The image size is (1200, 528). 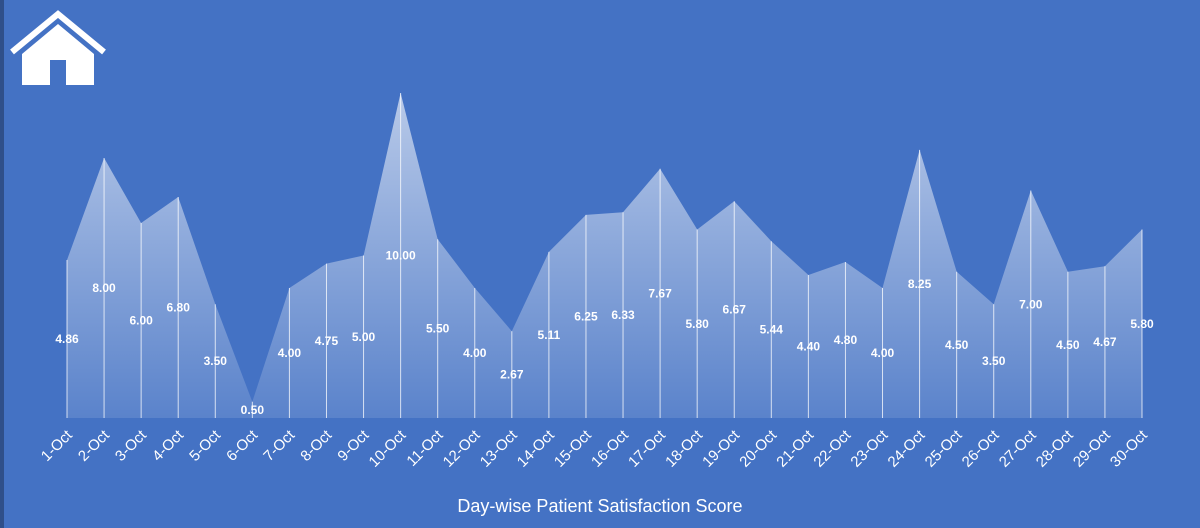 What do you see at coordinates (242, 445) in the screenshot?
I see `x-tick-label: 6-Oct` at bounding box center [242, 445].